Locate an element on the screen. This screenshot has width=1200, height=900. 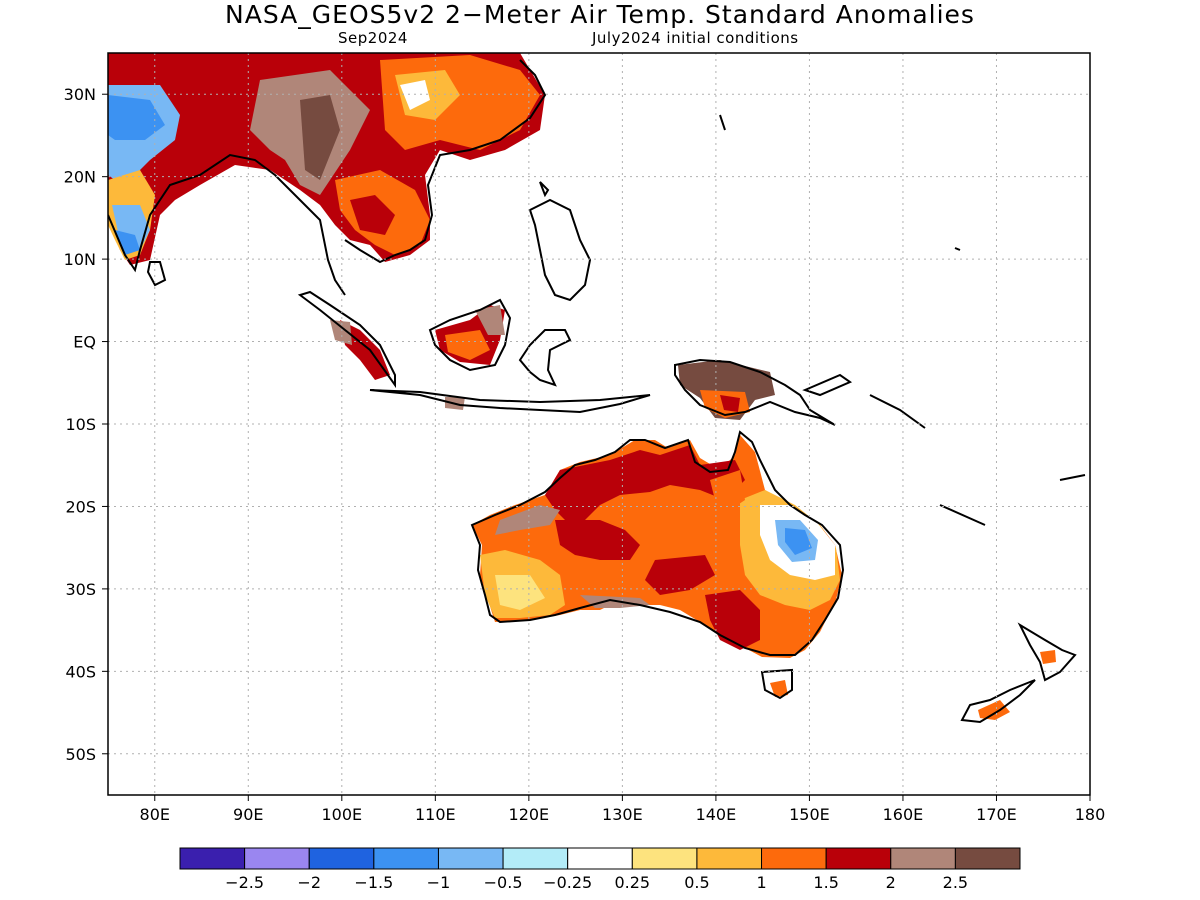
lat-label: 40S is located at coordinates (80, 671).